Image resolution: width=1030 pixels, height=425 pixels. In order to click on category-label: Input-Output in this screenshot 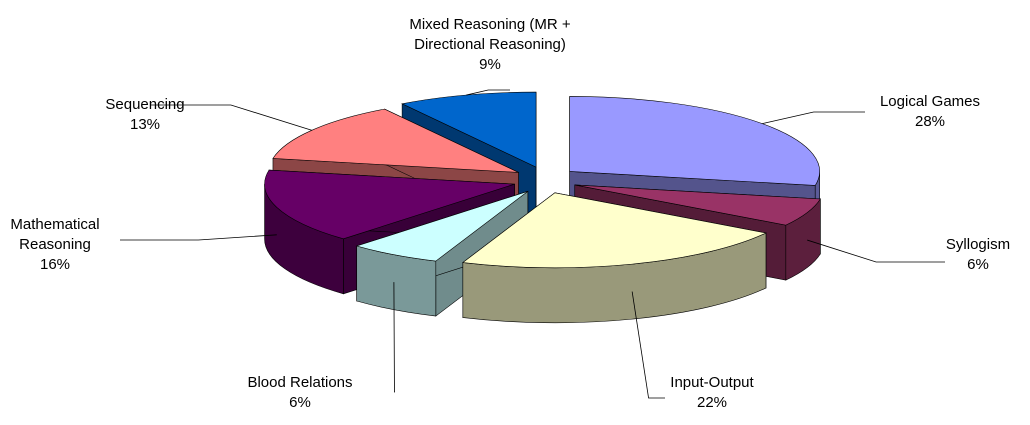, I will do `click(712, 382)`.